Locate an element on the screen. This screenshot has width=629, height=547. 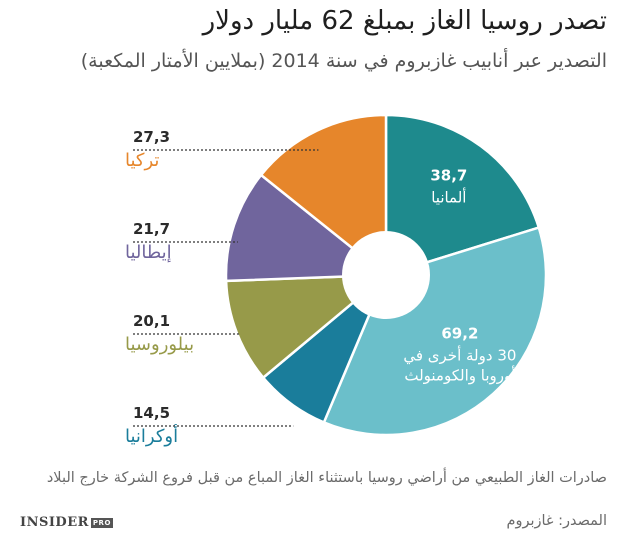
donut-hole is located at coordinates (386, 275).